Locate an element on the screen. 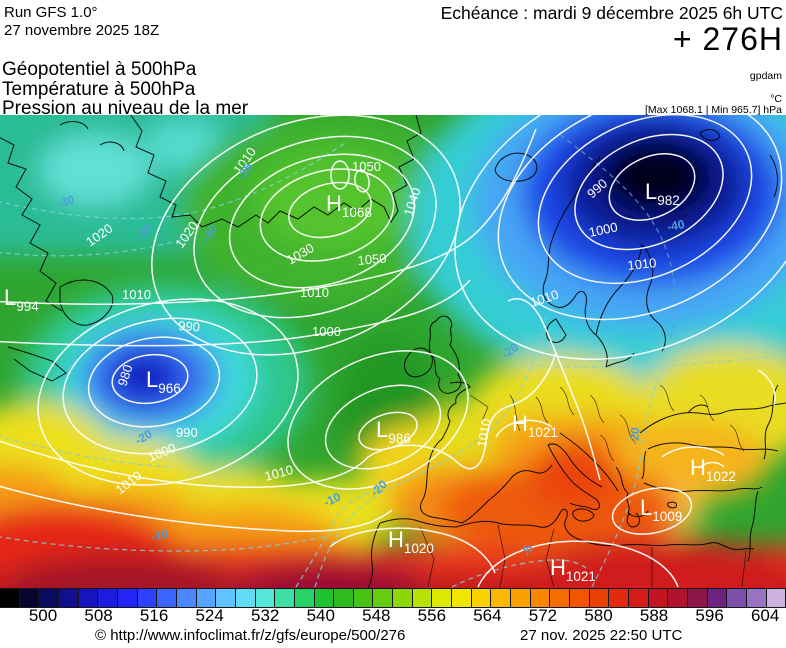 The image size is (786, 648). pressure-center-label: L982 is located at coordinates (662, 193).